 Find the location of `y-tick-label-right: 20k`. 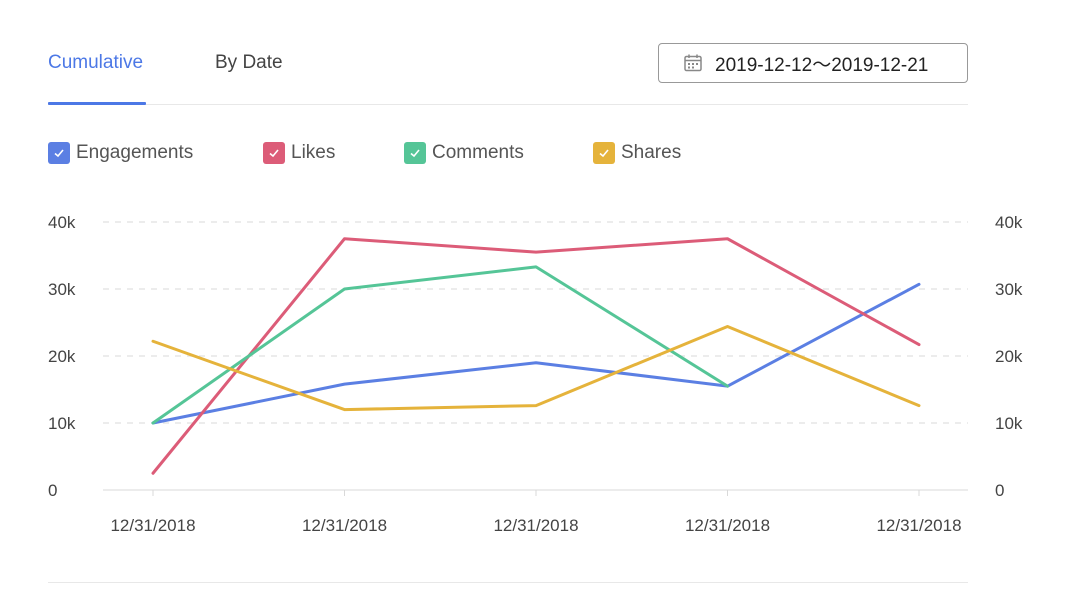

y-tick-label-right: 20k is located at coordinates (1009, 356).